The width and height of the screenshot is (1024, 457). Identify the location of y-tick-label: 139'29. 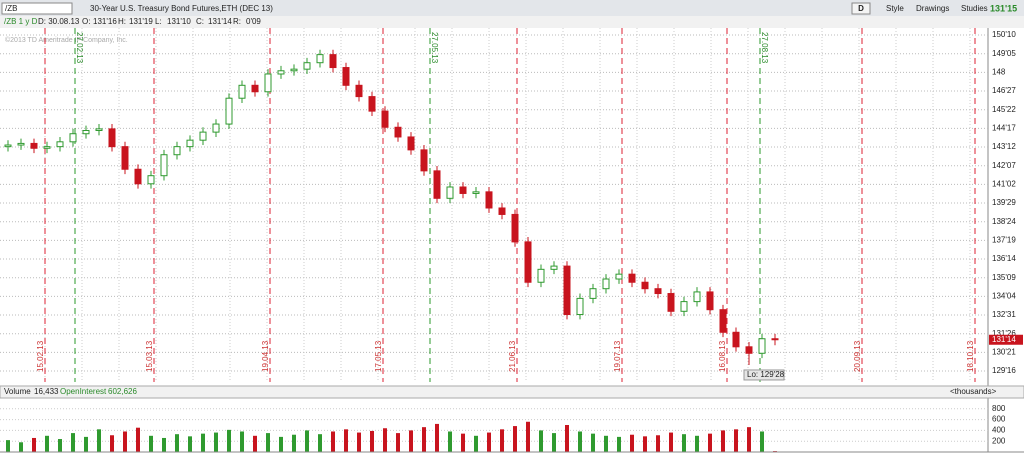
(1004, 202).